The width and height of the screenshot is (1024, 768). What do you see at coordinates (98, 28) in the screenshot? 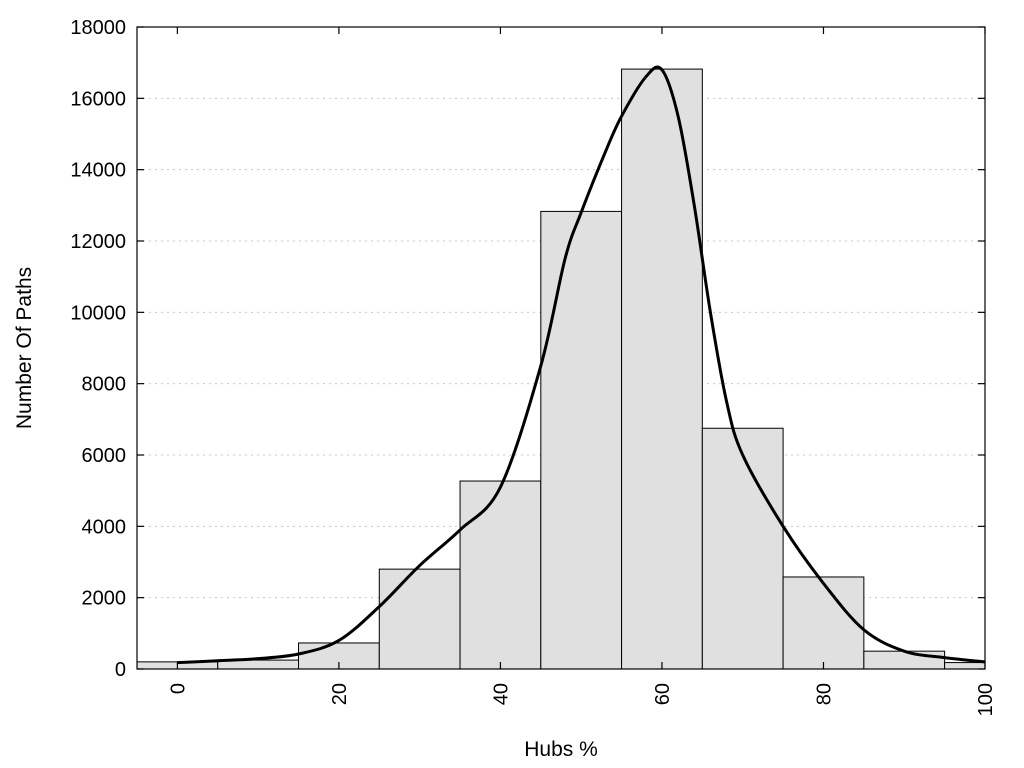
I see `y-tick-label: 18000` at bounding box center [98, 28].